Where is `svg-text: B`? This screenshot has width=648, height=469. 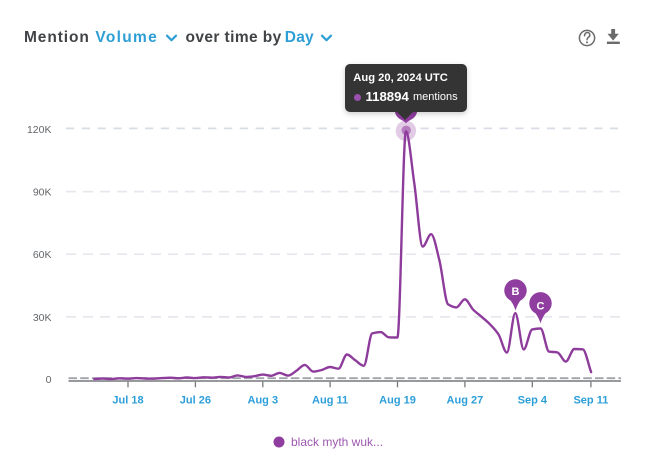 svg-text: B is located at coordinates (516, 292).